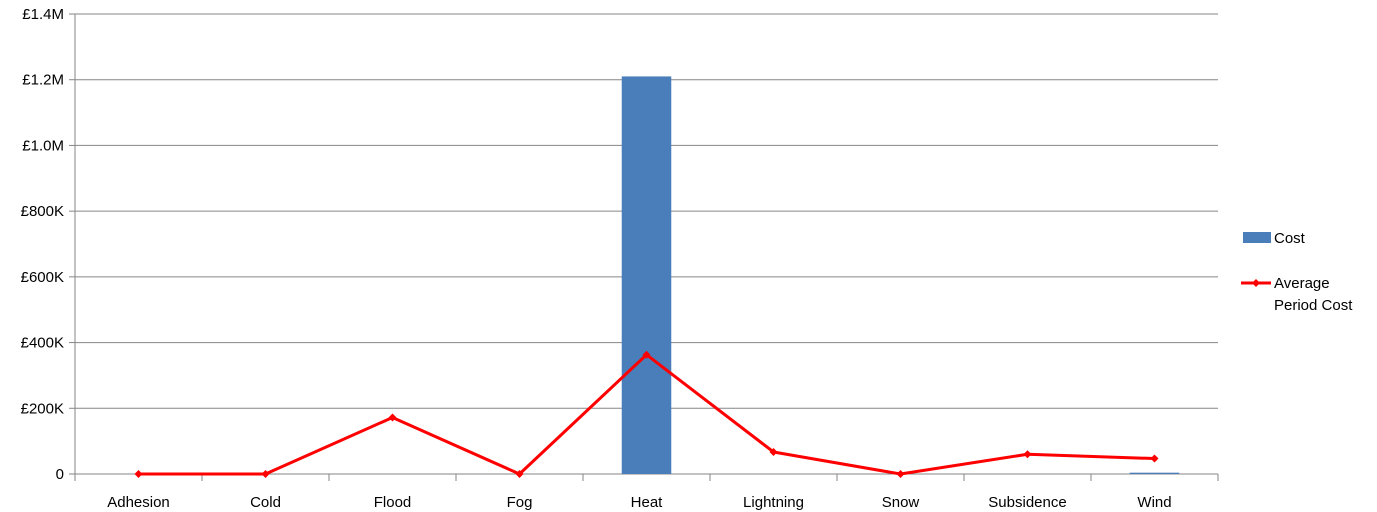 The height and width of the screenshot is (512, 1377). What do you see at coordinates (42, 408) in the screenshot?
I see `y-tick-label: £200K` at bounding box center [42, 408].